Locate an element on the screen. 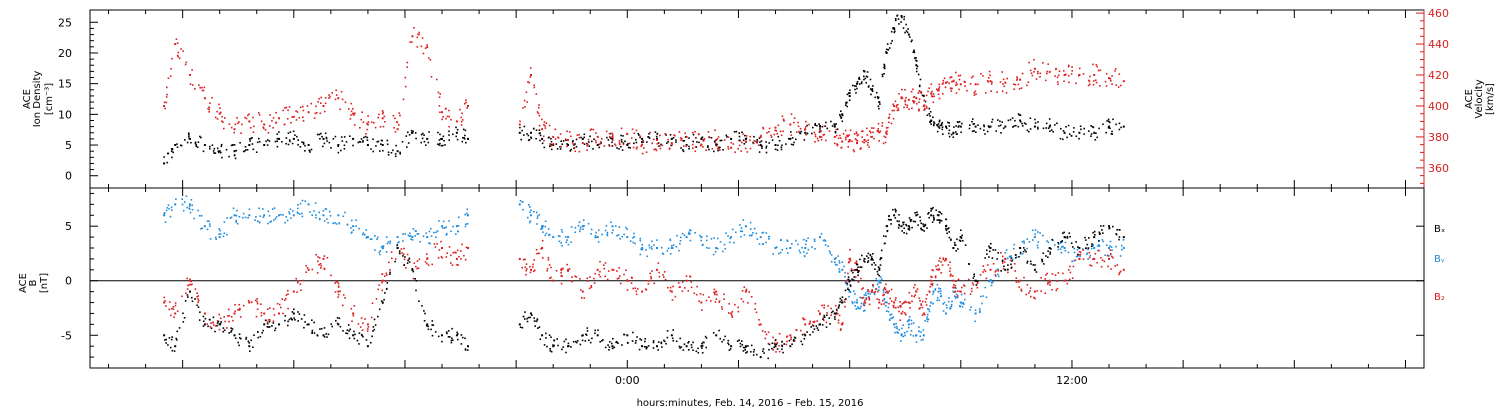 The height and width of the screenshot is (410, 1500). velocity-point is located at coordinates (204, 98).